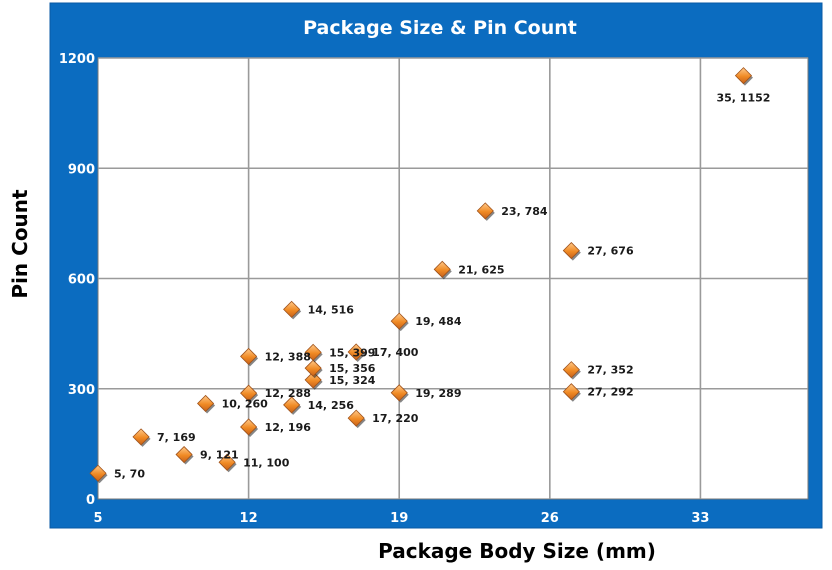  Describe the element at coordinates (288, 393) in the screenshot. I see `data-point-label: 12, 288` at that location.